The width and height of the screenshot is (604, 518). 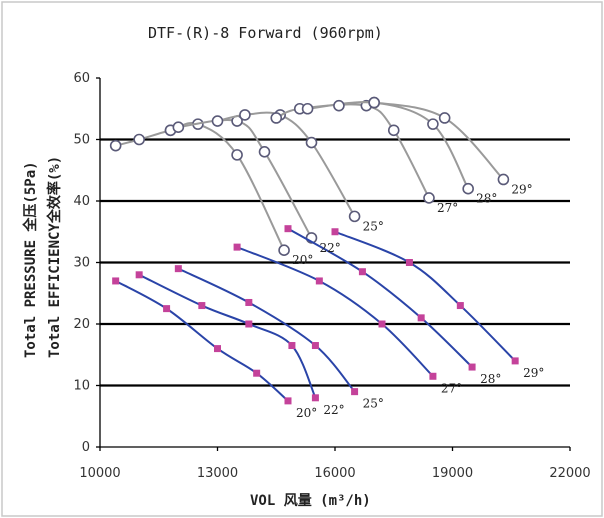 What do you see at coordinates (373, 226) in the screenshot?
I see `efficiency-curve-label: 25°` at bounding box center [373, 226].